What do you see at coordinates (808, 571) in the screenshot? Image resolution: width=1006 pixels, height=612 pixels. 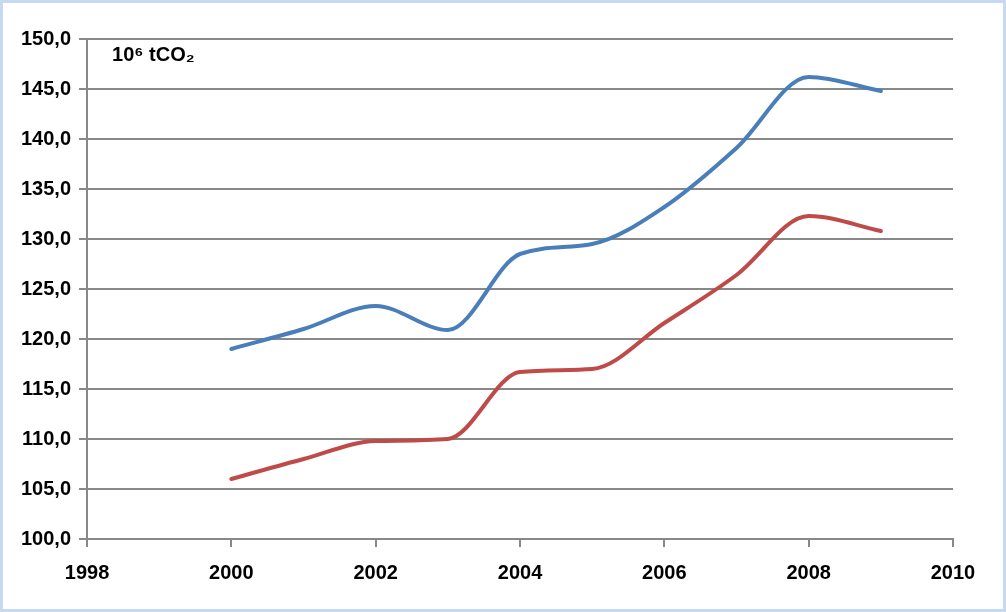 I see `x-tick-label: 2008` at bounding box center [808, 571].